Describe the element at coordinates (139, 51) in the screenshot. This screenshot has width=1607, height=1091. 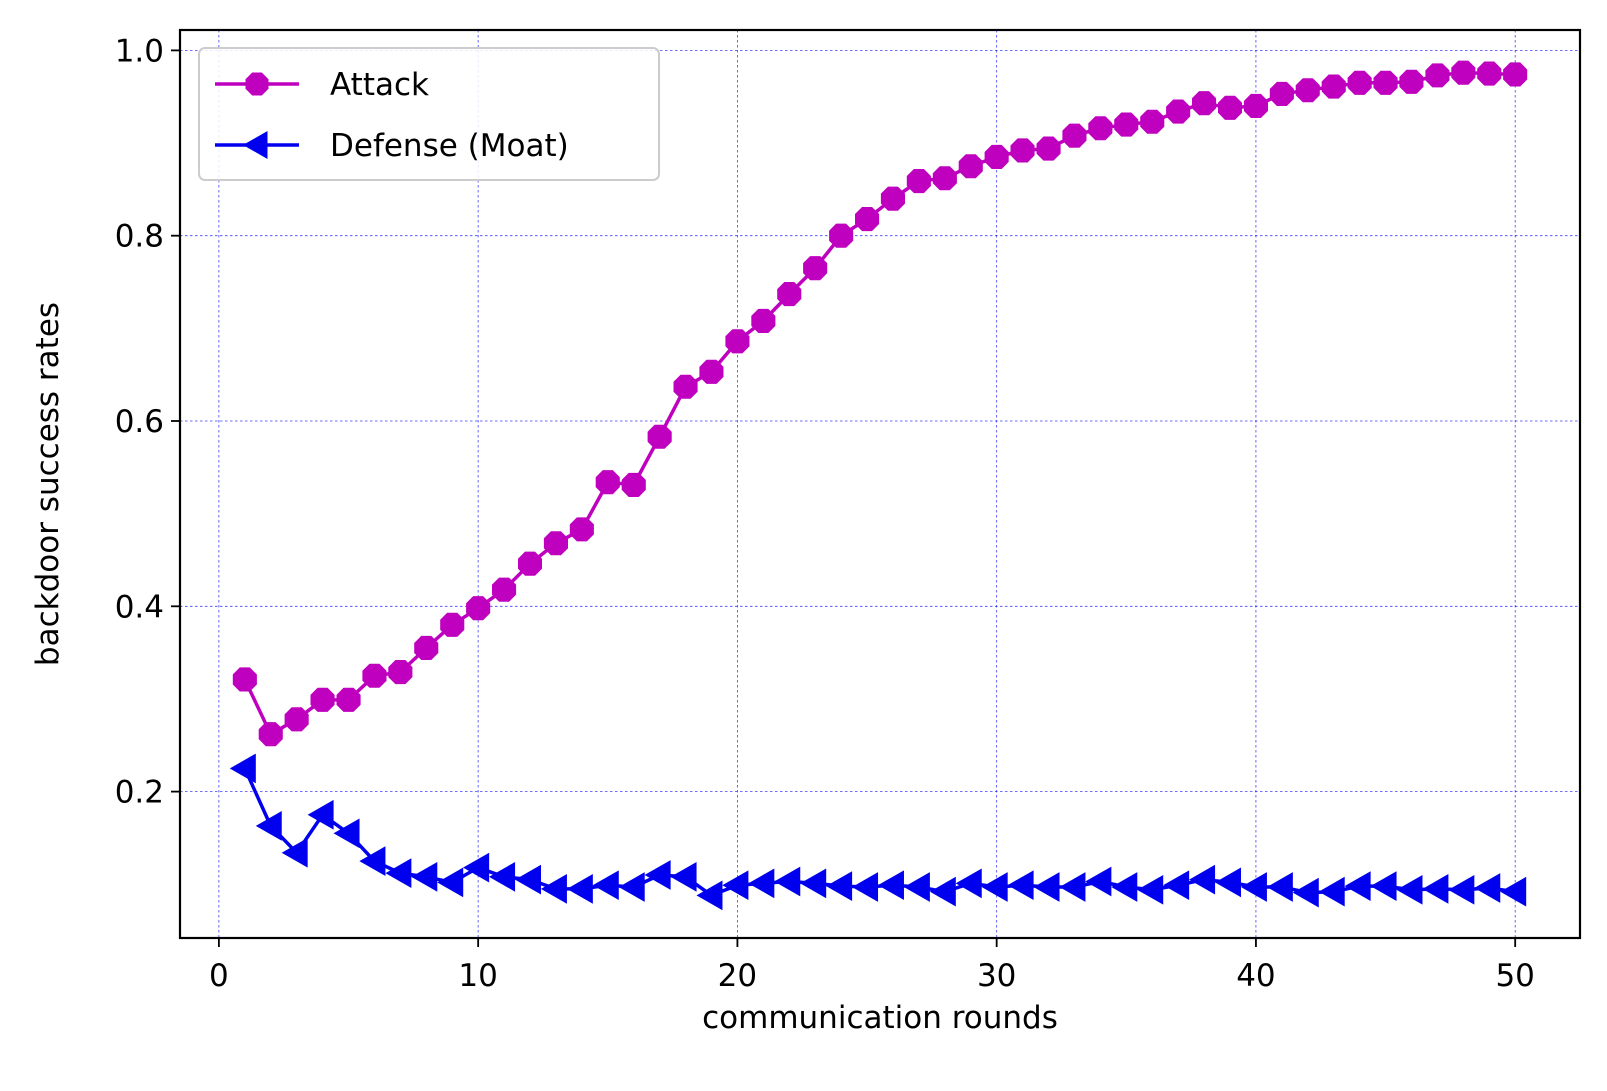
I see `y-tick-label: 1.0` at that location.